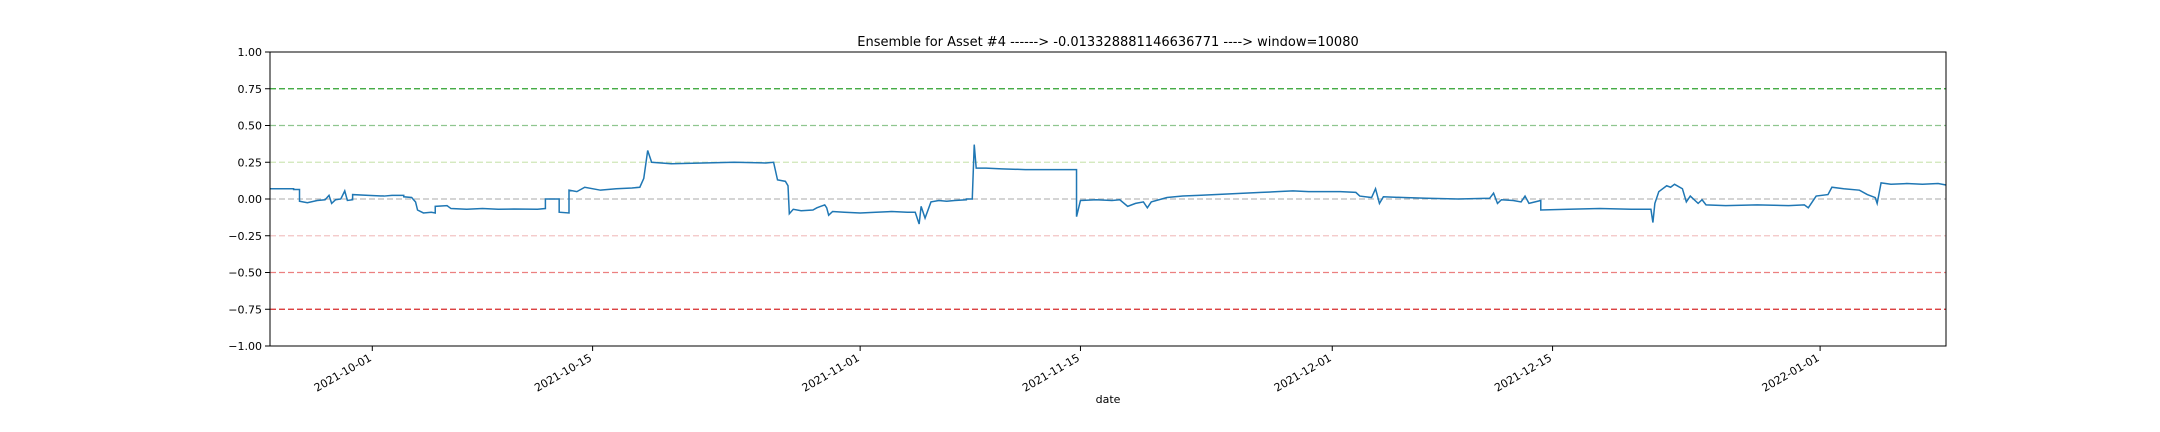 The width and height of the screenshot is (2160, 432). I want to click on x-tick-label: 2022-01-01, so click(1791, 372).